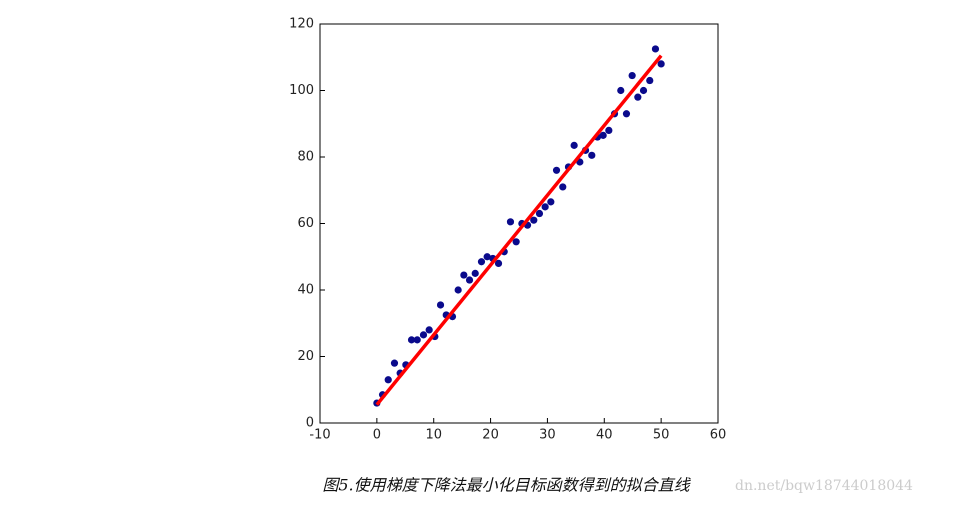 The width and height of the screenshot is (963, 507). Describe the element at coordinates (433, 435) in the screenshot. I see `x-tick-label: 10` at that location.